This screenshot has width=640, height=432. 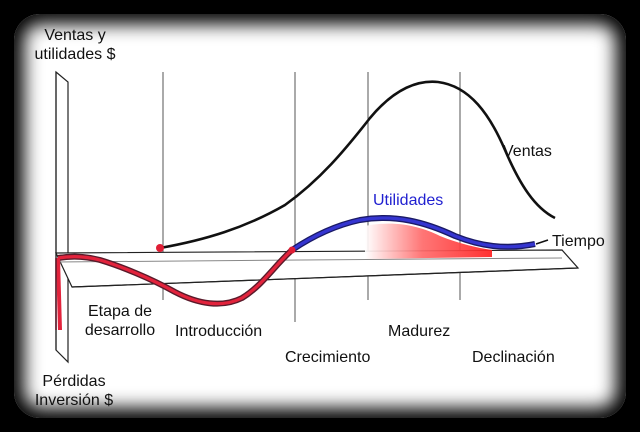 I want to click on profit-area-fill, so click(x=428, y=241).